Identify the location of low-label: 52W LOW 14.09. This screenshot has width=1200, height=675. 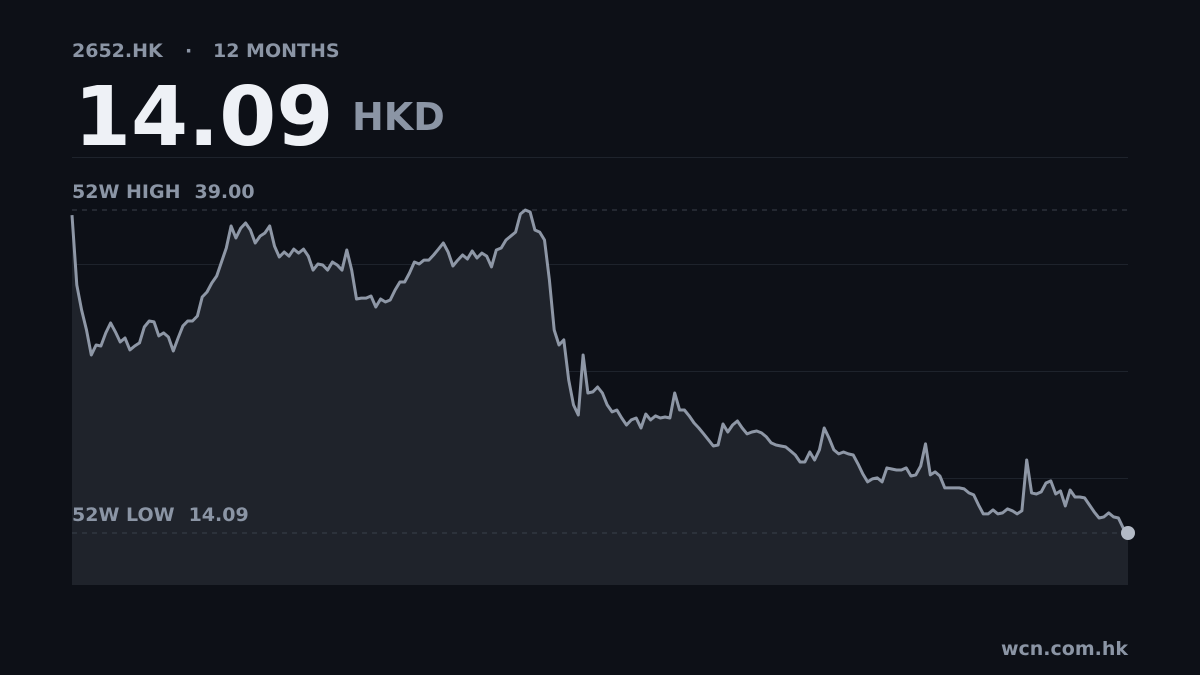
(160, 515).